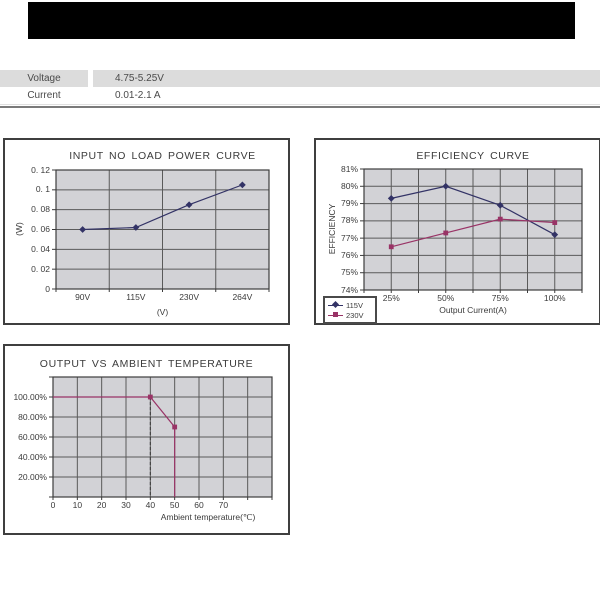  Describe the element at coordinates (349, 220) in the screenshot. I see `y-tick-label: 78%` at that location.